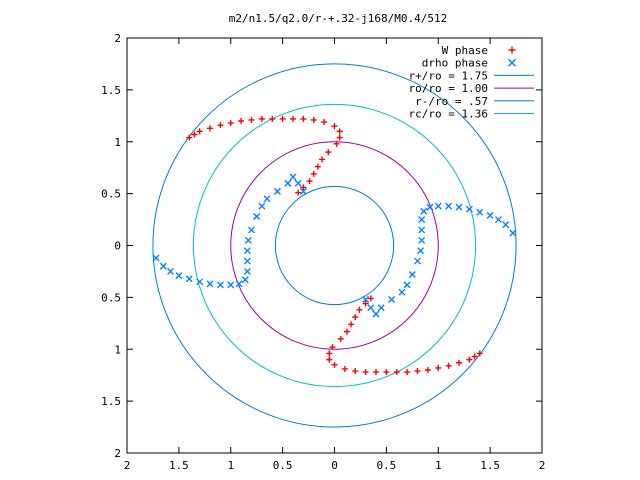 This screenshot has width=640, height=480. What do you see at coordinates (111, 401) in the screenshot?
I see `y-tick-label: 1.5` at bounding box center [111, 401].